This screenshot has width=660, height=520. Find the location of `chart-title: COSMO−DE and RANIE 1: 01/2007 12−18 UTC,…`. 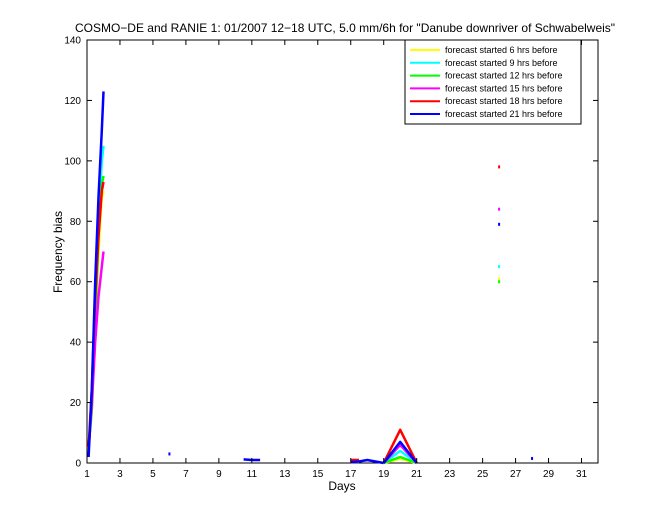

chart-title: COSMO−DE and RANIE 1: 01/2007 12−18 UTC,… is located at coordinates (345, 28).